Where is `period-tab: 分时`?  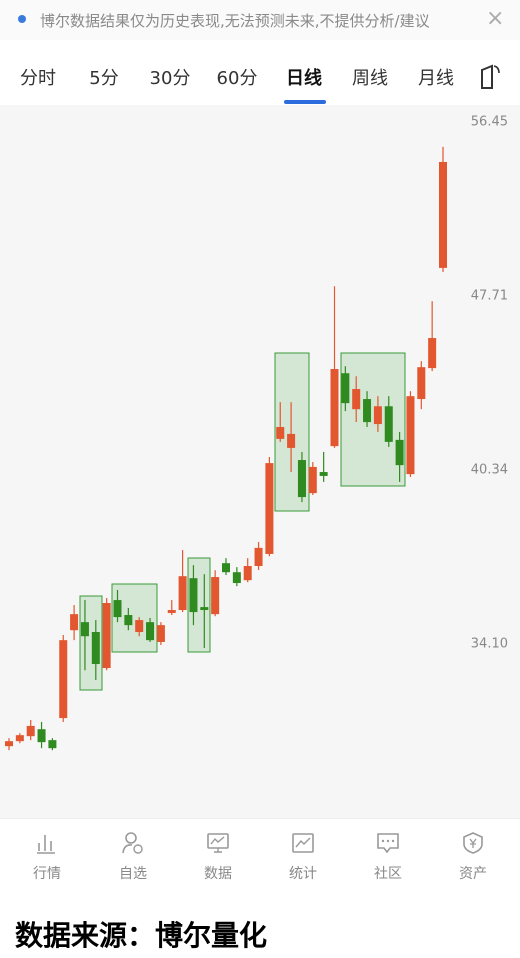
period-tab: 分时 is located at coordinates (38, 78).